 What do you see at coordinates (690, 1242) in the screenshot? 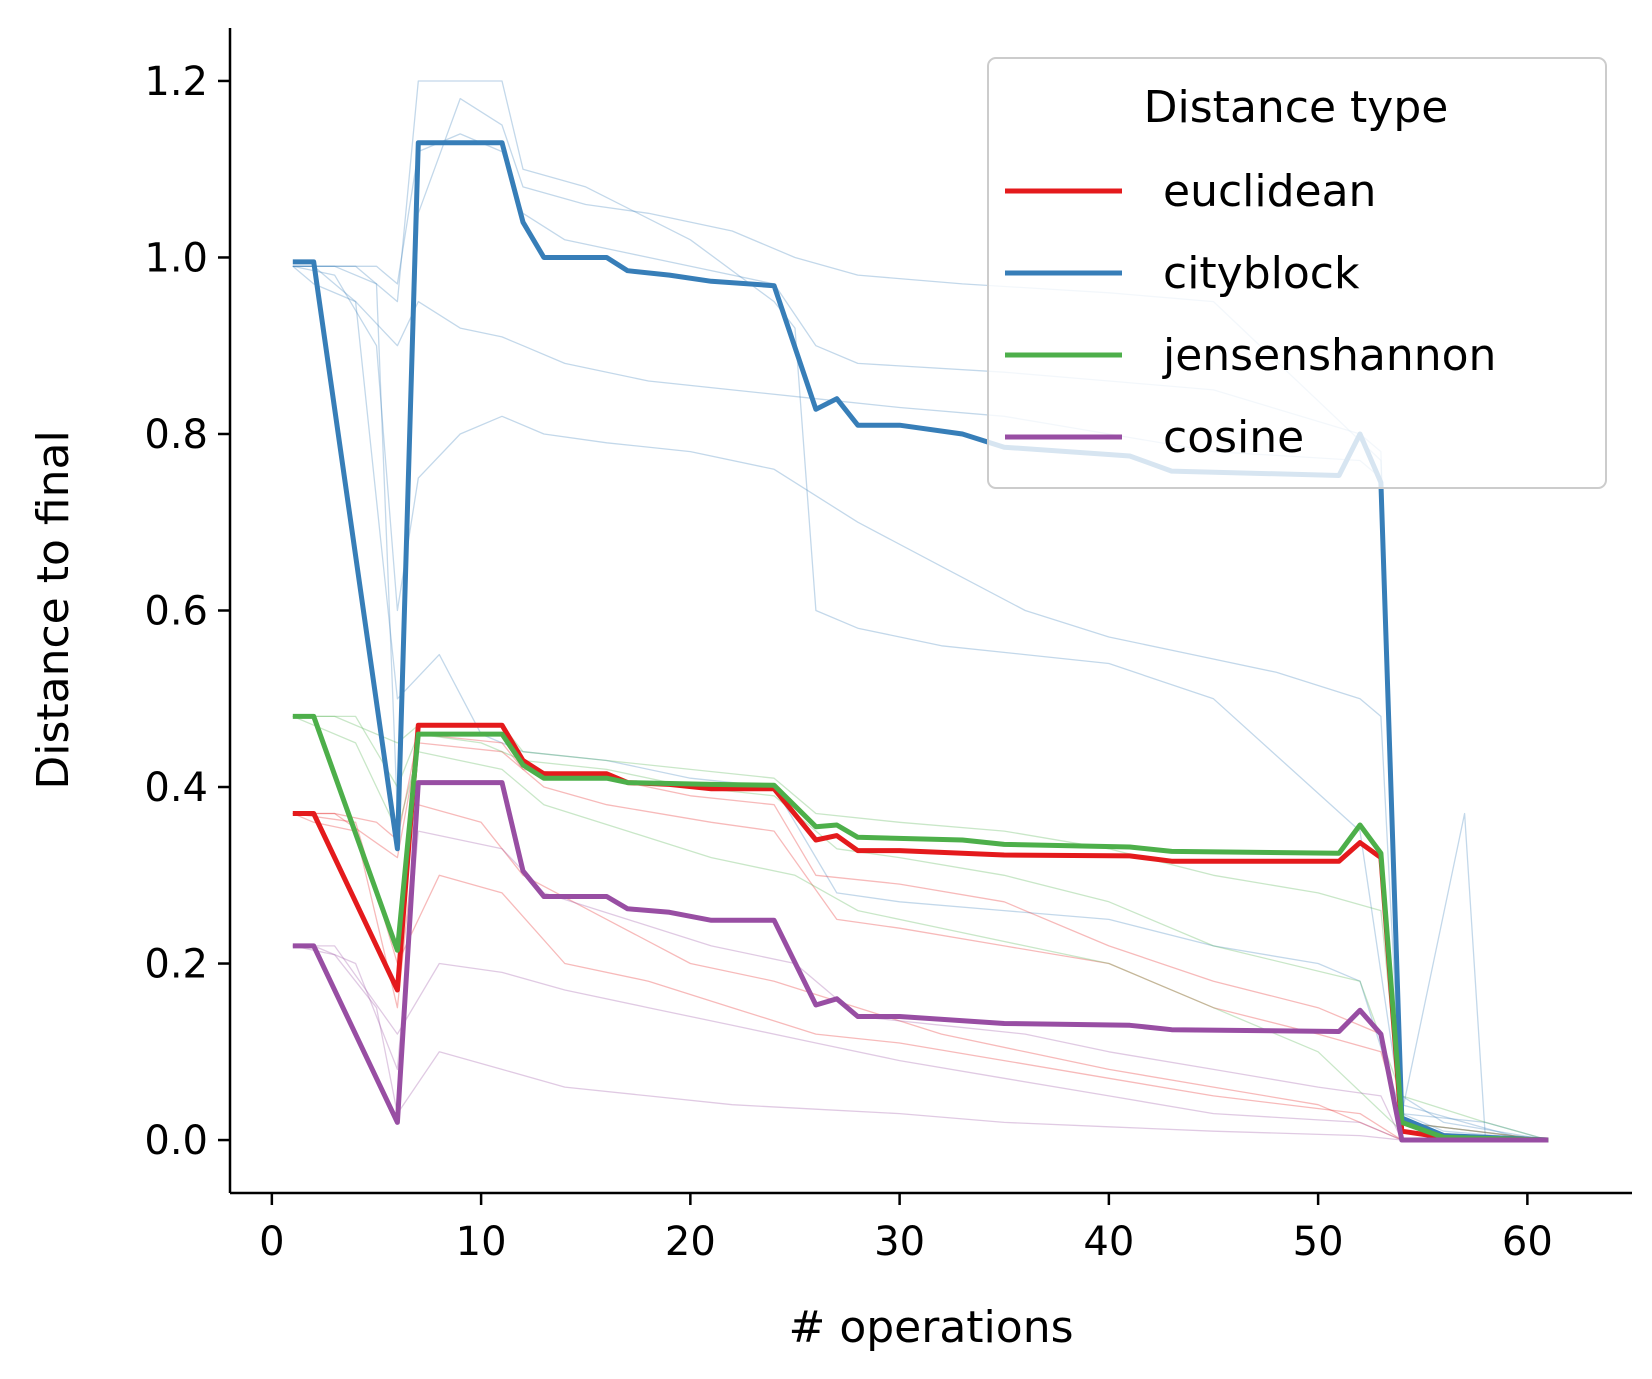
I see `x-tick-label: 20` at bounding box center [690, 1242].